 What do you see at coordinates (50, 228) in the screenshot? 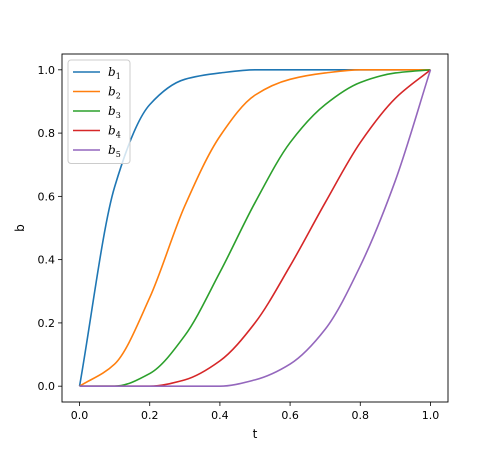
I see `y-axis-ticks: 0.0 0.2 0.4 0.6 0.8 1.0` at bounding box center [50, 228].